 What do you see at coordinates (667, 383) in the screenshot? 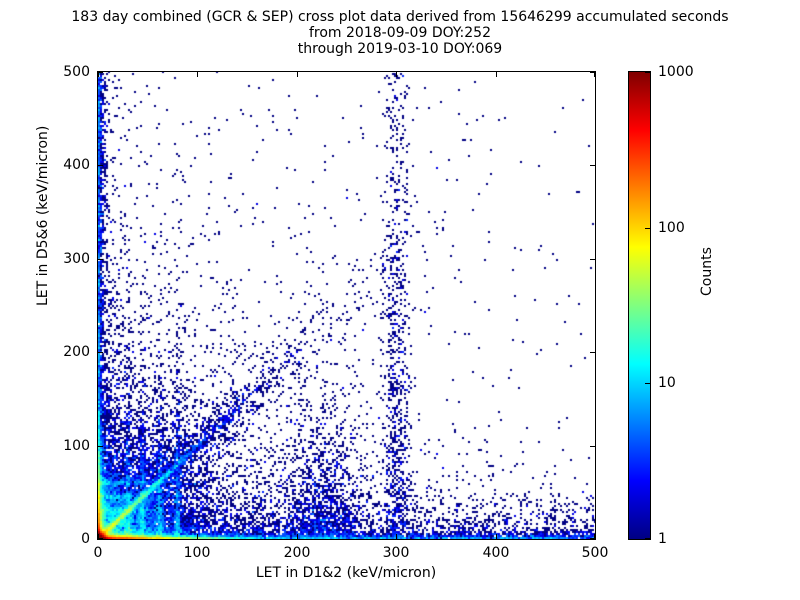
I see `colorbar-tick-label: 10` at bounding box center [667, 383].